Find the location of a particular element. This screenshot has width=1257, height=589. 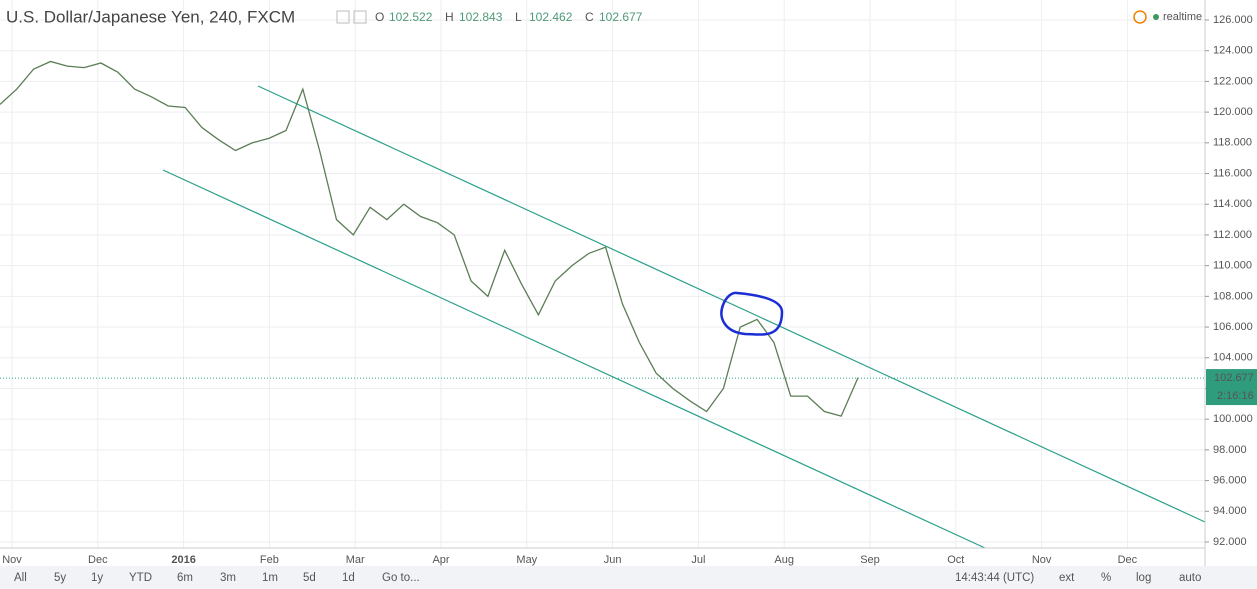

ohlc-value: 102.462 is located at coordinates (551, 17).